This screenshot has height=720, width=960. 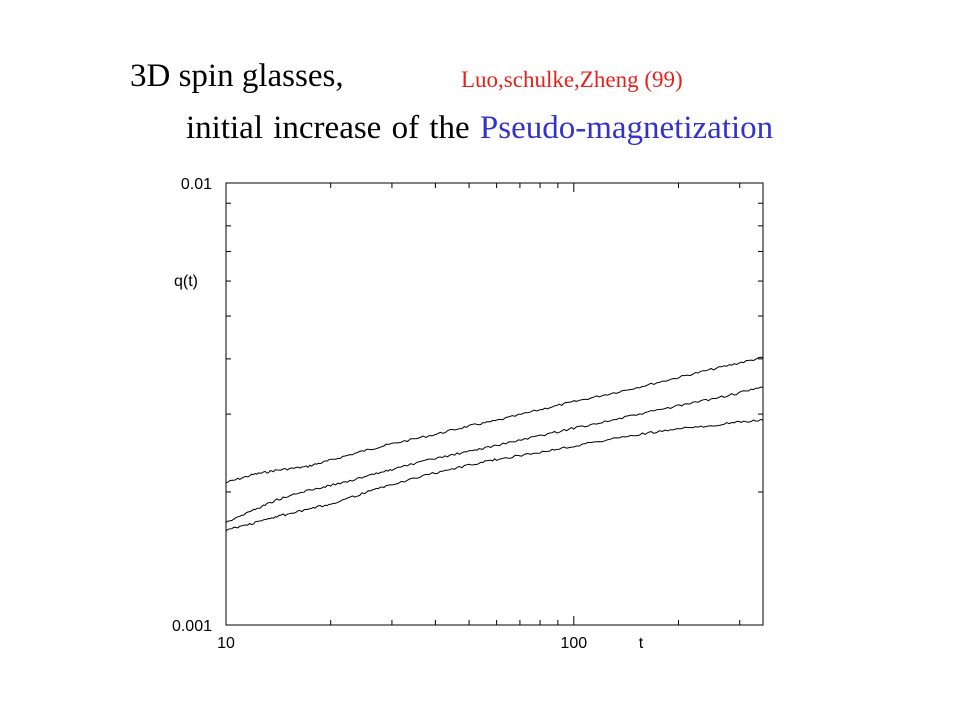 I want to click on x-axis-label: t, so click(x=641, y=643).